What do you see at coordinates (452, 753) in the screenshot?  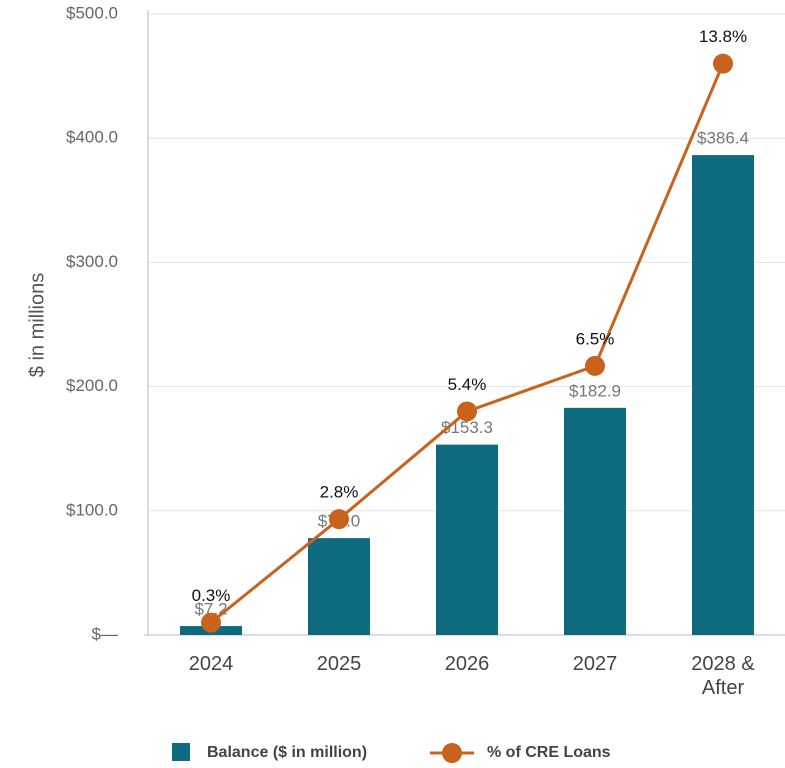 I see `legend-marker` at bounding box center [452, 753].